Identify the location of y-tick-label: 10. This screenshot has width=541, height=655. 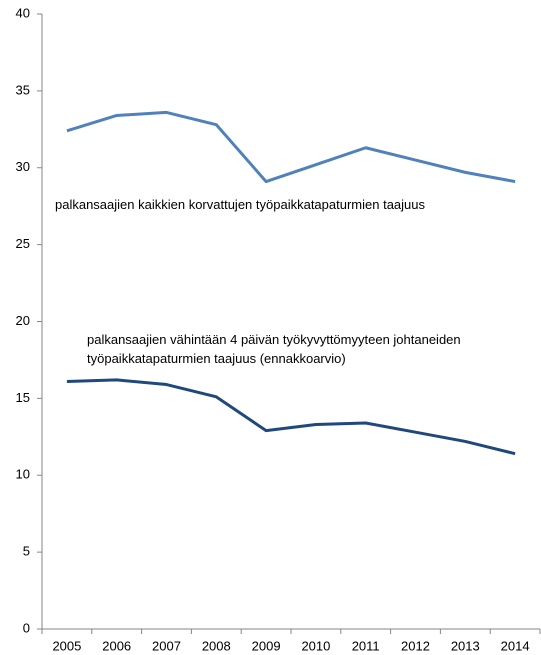
(23, 474).